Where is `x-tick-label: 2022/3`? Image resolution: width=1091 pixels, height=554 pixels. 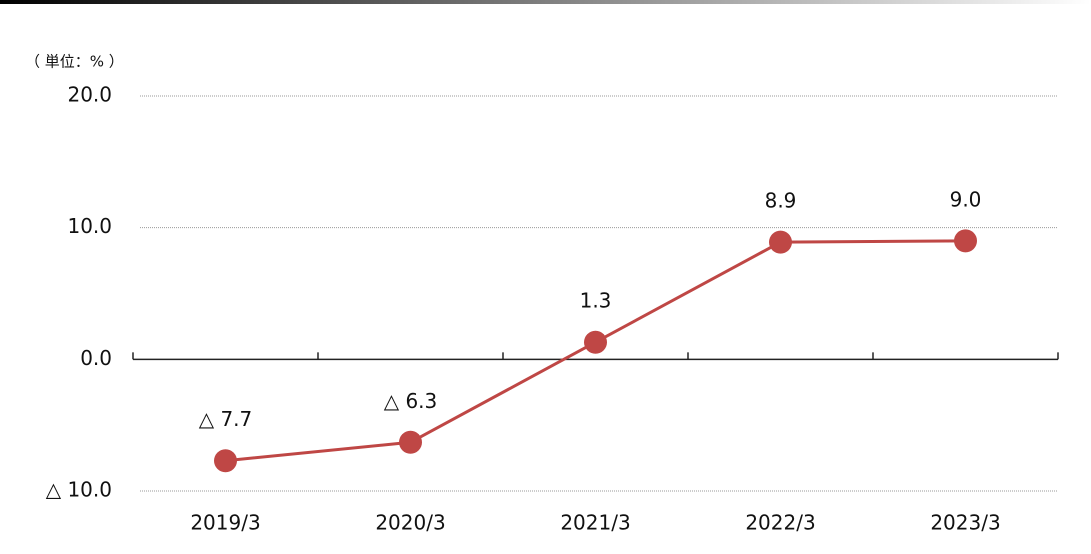
x-tick-label: 2022/3 is located at coordinates (780, 523).